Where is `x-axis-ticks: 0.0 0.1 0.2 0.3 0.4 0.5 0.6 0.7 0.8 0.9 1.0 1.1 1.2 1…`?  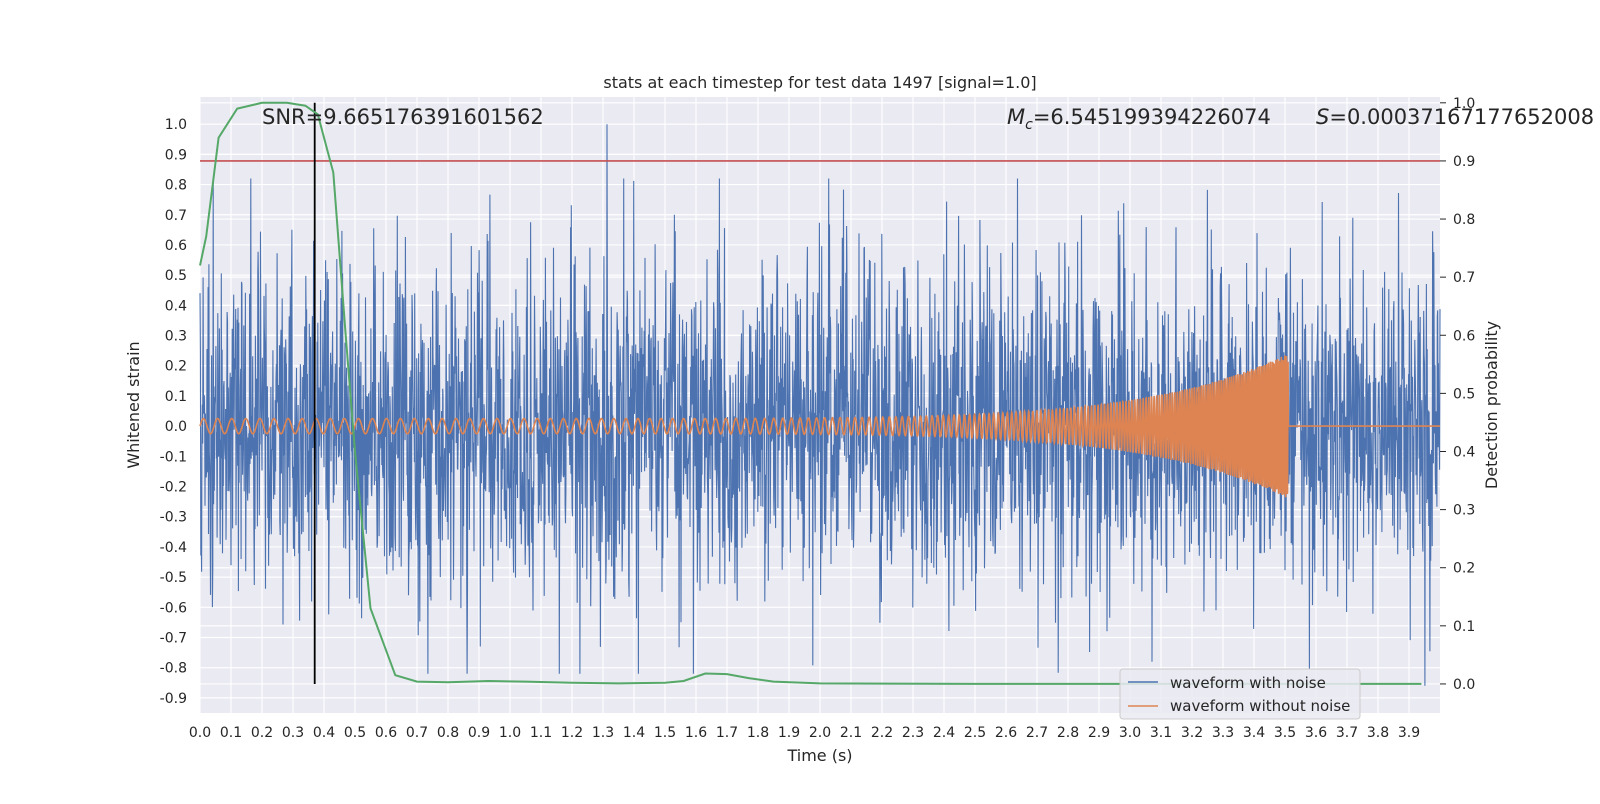
x-axis-ticks: 0.0 0.1 0.2 0.3 0.4 0.5 0.6 0.7 0.8 0.9 1.0 1.1 1.2 1… is located at coordinates (804, 733).